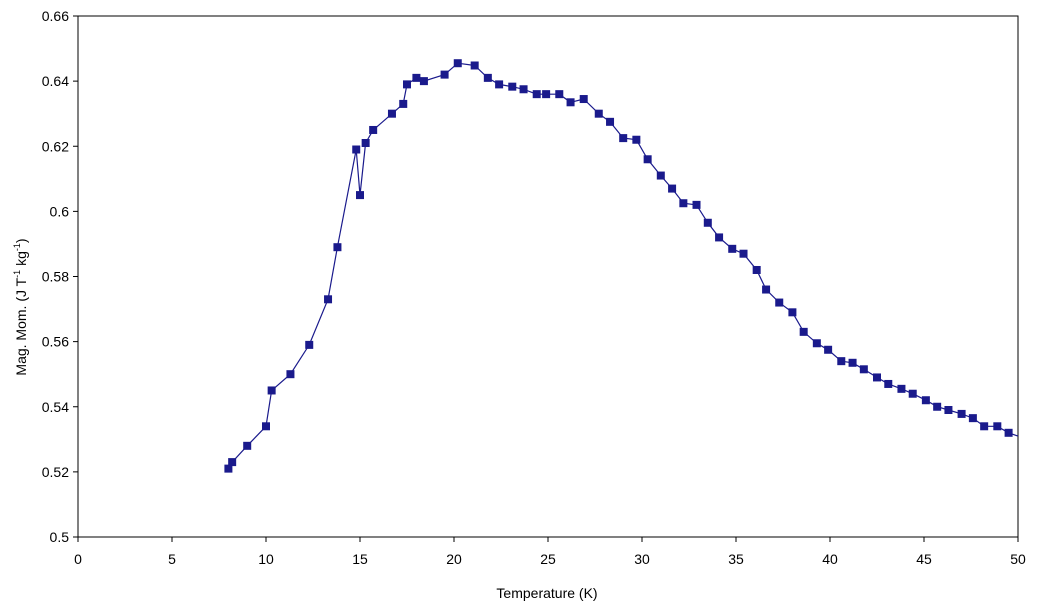  Describe the element at coordinates (17, 274) in the screenshot. I see `y-axis-title-sup1: -1` at that location.